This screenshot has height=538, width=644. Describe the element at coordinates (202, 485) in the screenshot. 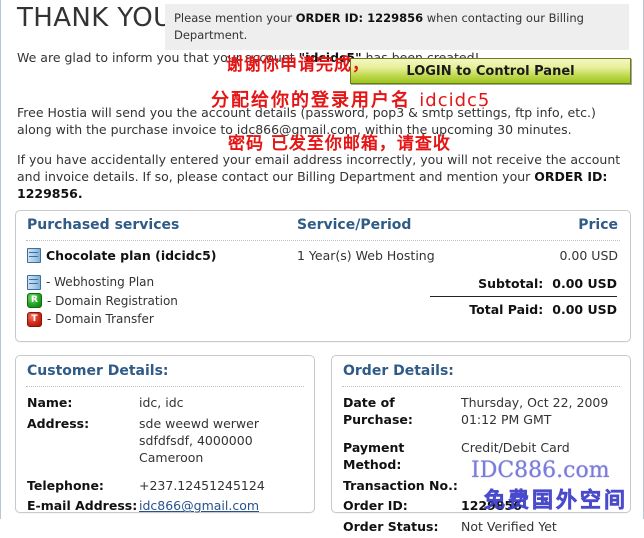

I see `customer-telephone-value: +237.12451245124` at that location.